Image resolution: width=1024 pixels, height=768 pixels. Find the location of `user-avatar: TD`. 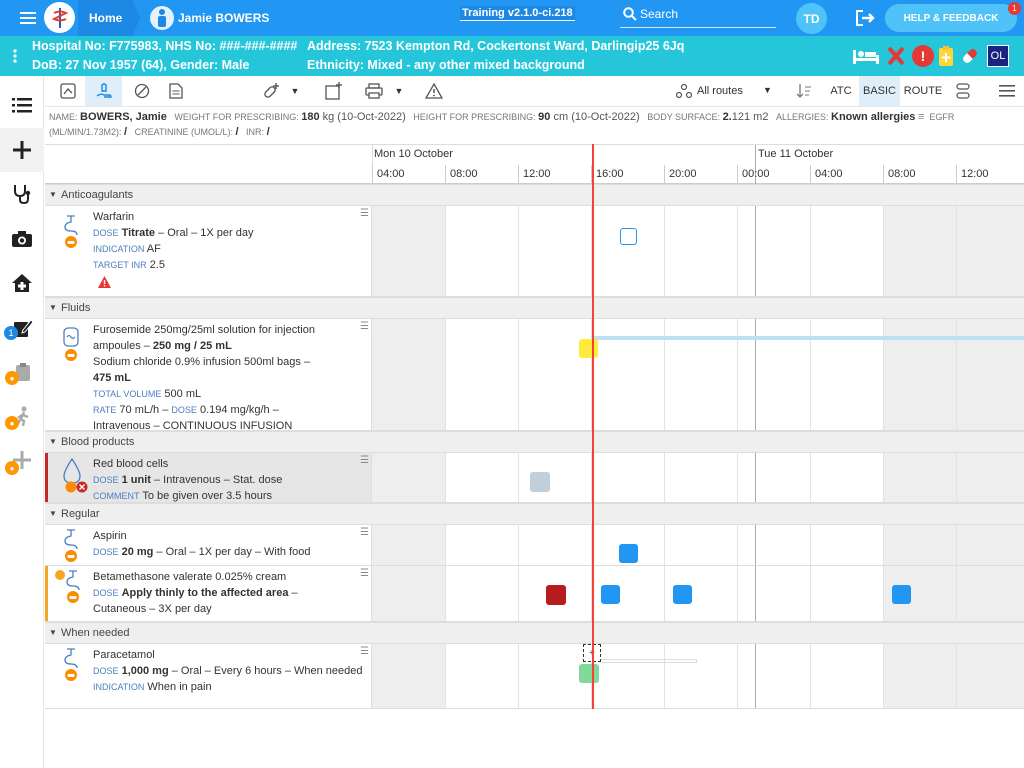

user-avatar: TD is located at coordinates (811, 18).